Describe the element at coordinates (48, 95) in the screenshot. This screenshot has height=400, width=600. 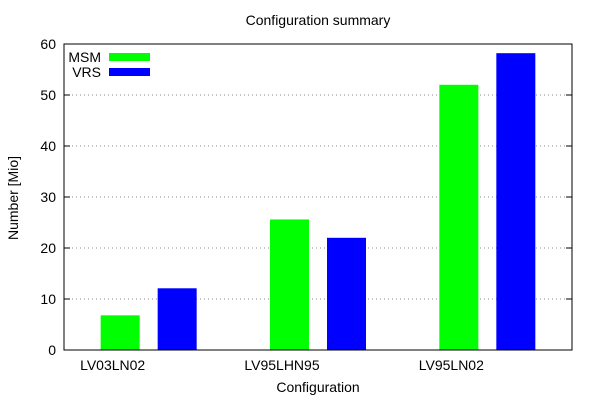
I see `y-tick-label: 50` at that location.